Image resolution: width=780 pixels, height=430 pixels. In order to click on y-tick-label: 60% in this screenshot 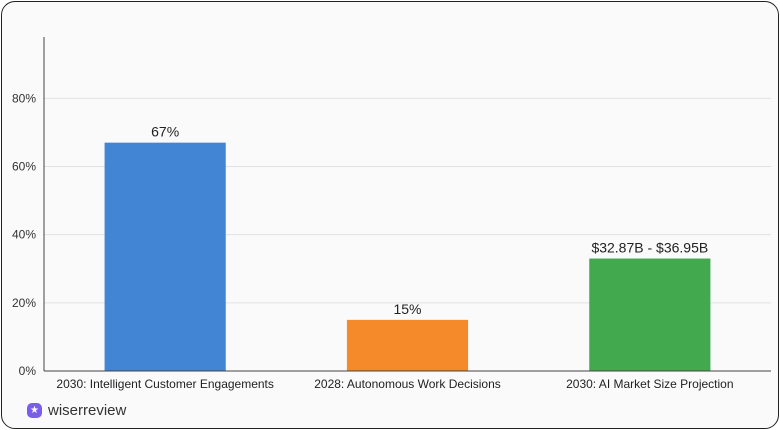, I will do `click(24, 167)`.